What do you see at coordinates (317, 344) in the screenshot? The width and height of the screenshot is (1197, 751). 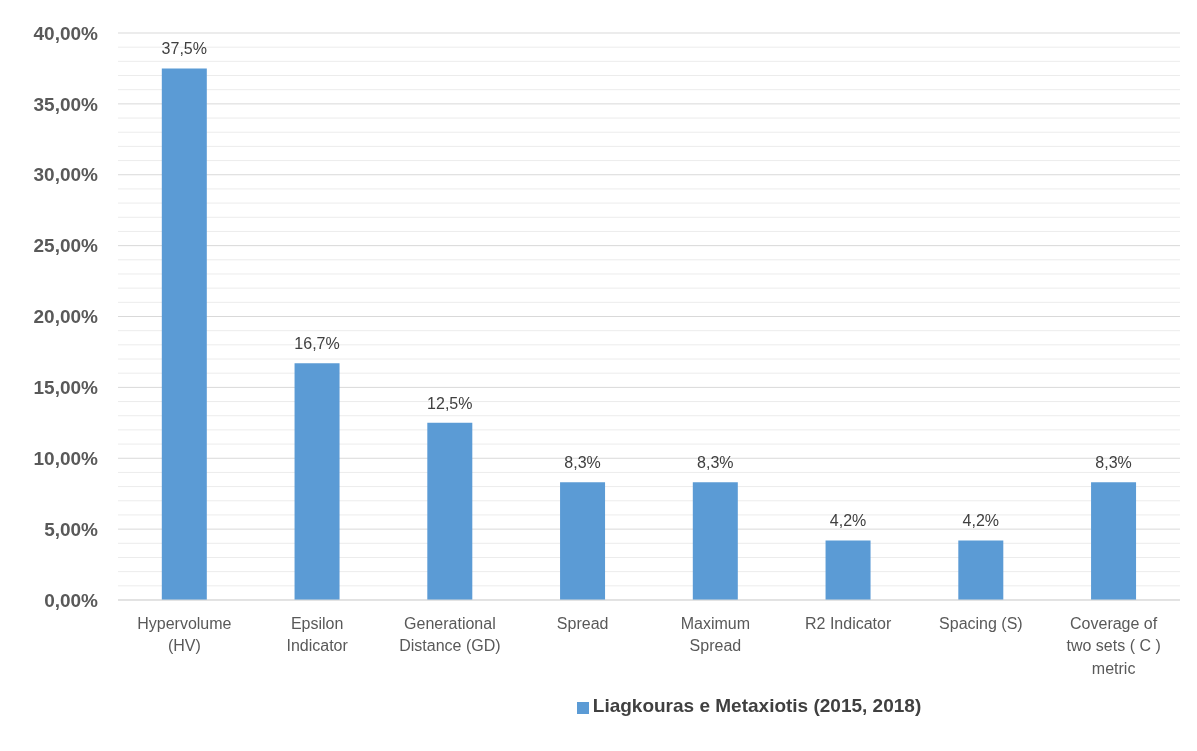 I see `data-label: 16,7%` at bounding box center [317, 344].